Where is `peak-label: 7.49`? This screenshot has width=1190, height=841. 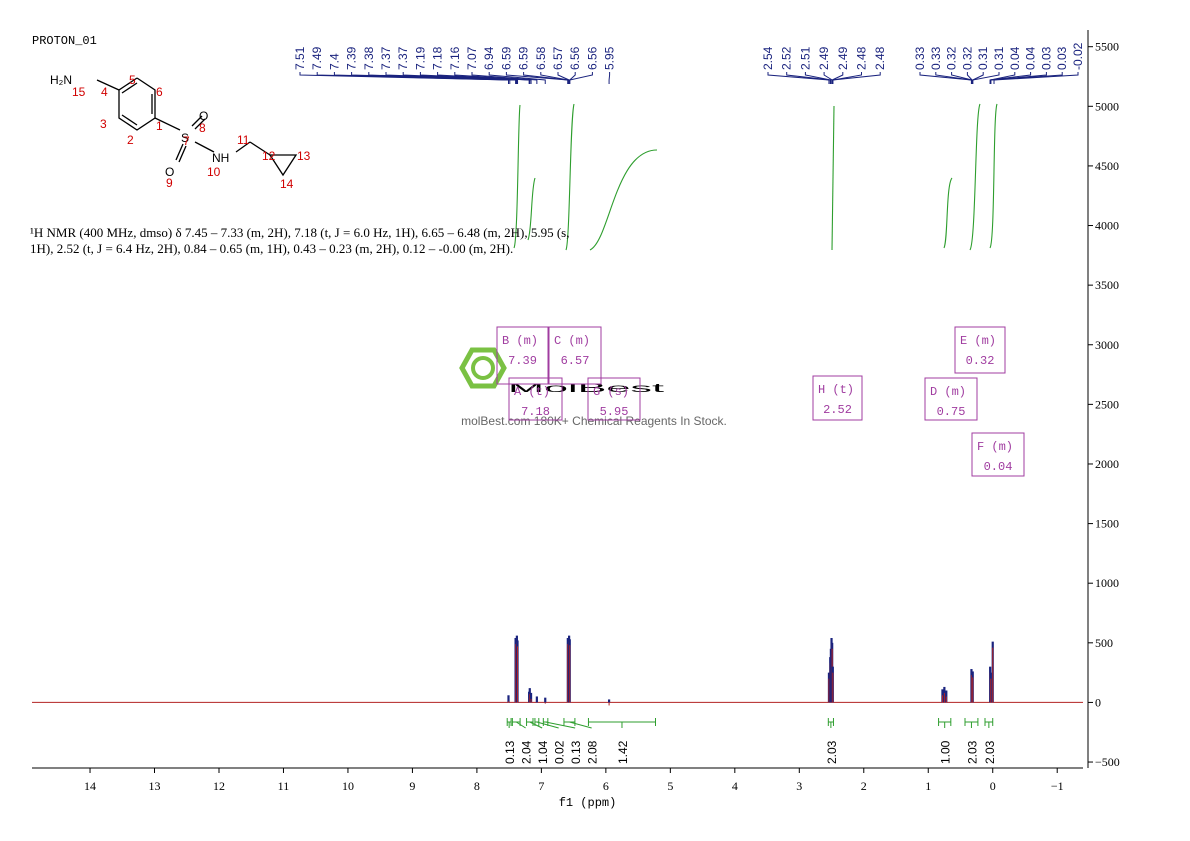
peak-label: 7.49 is located at coordinates (317, 58).